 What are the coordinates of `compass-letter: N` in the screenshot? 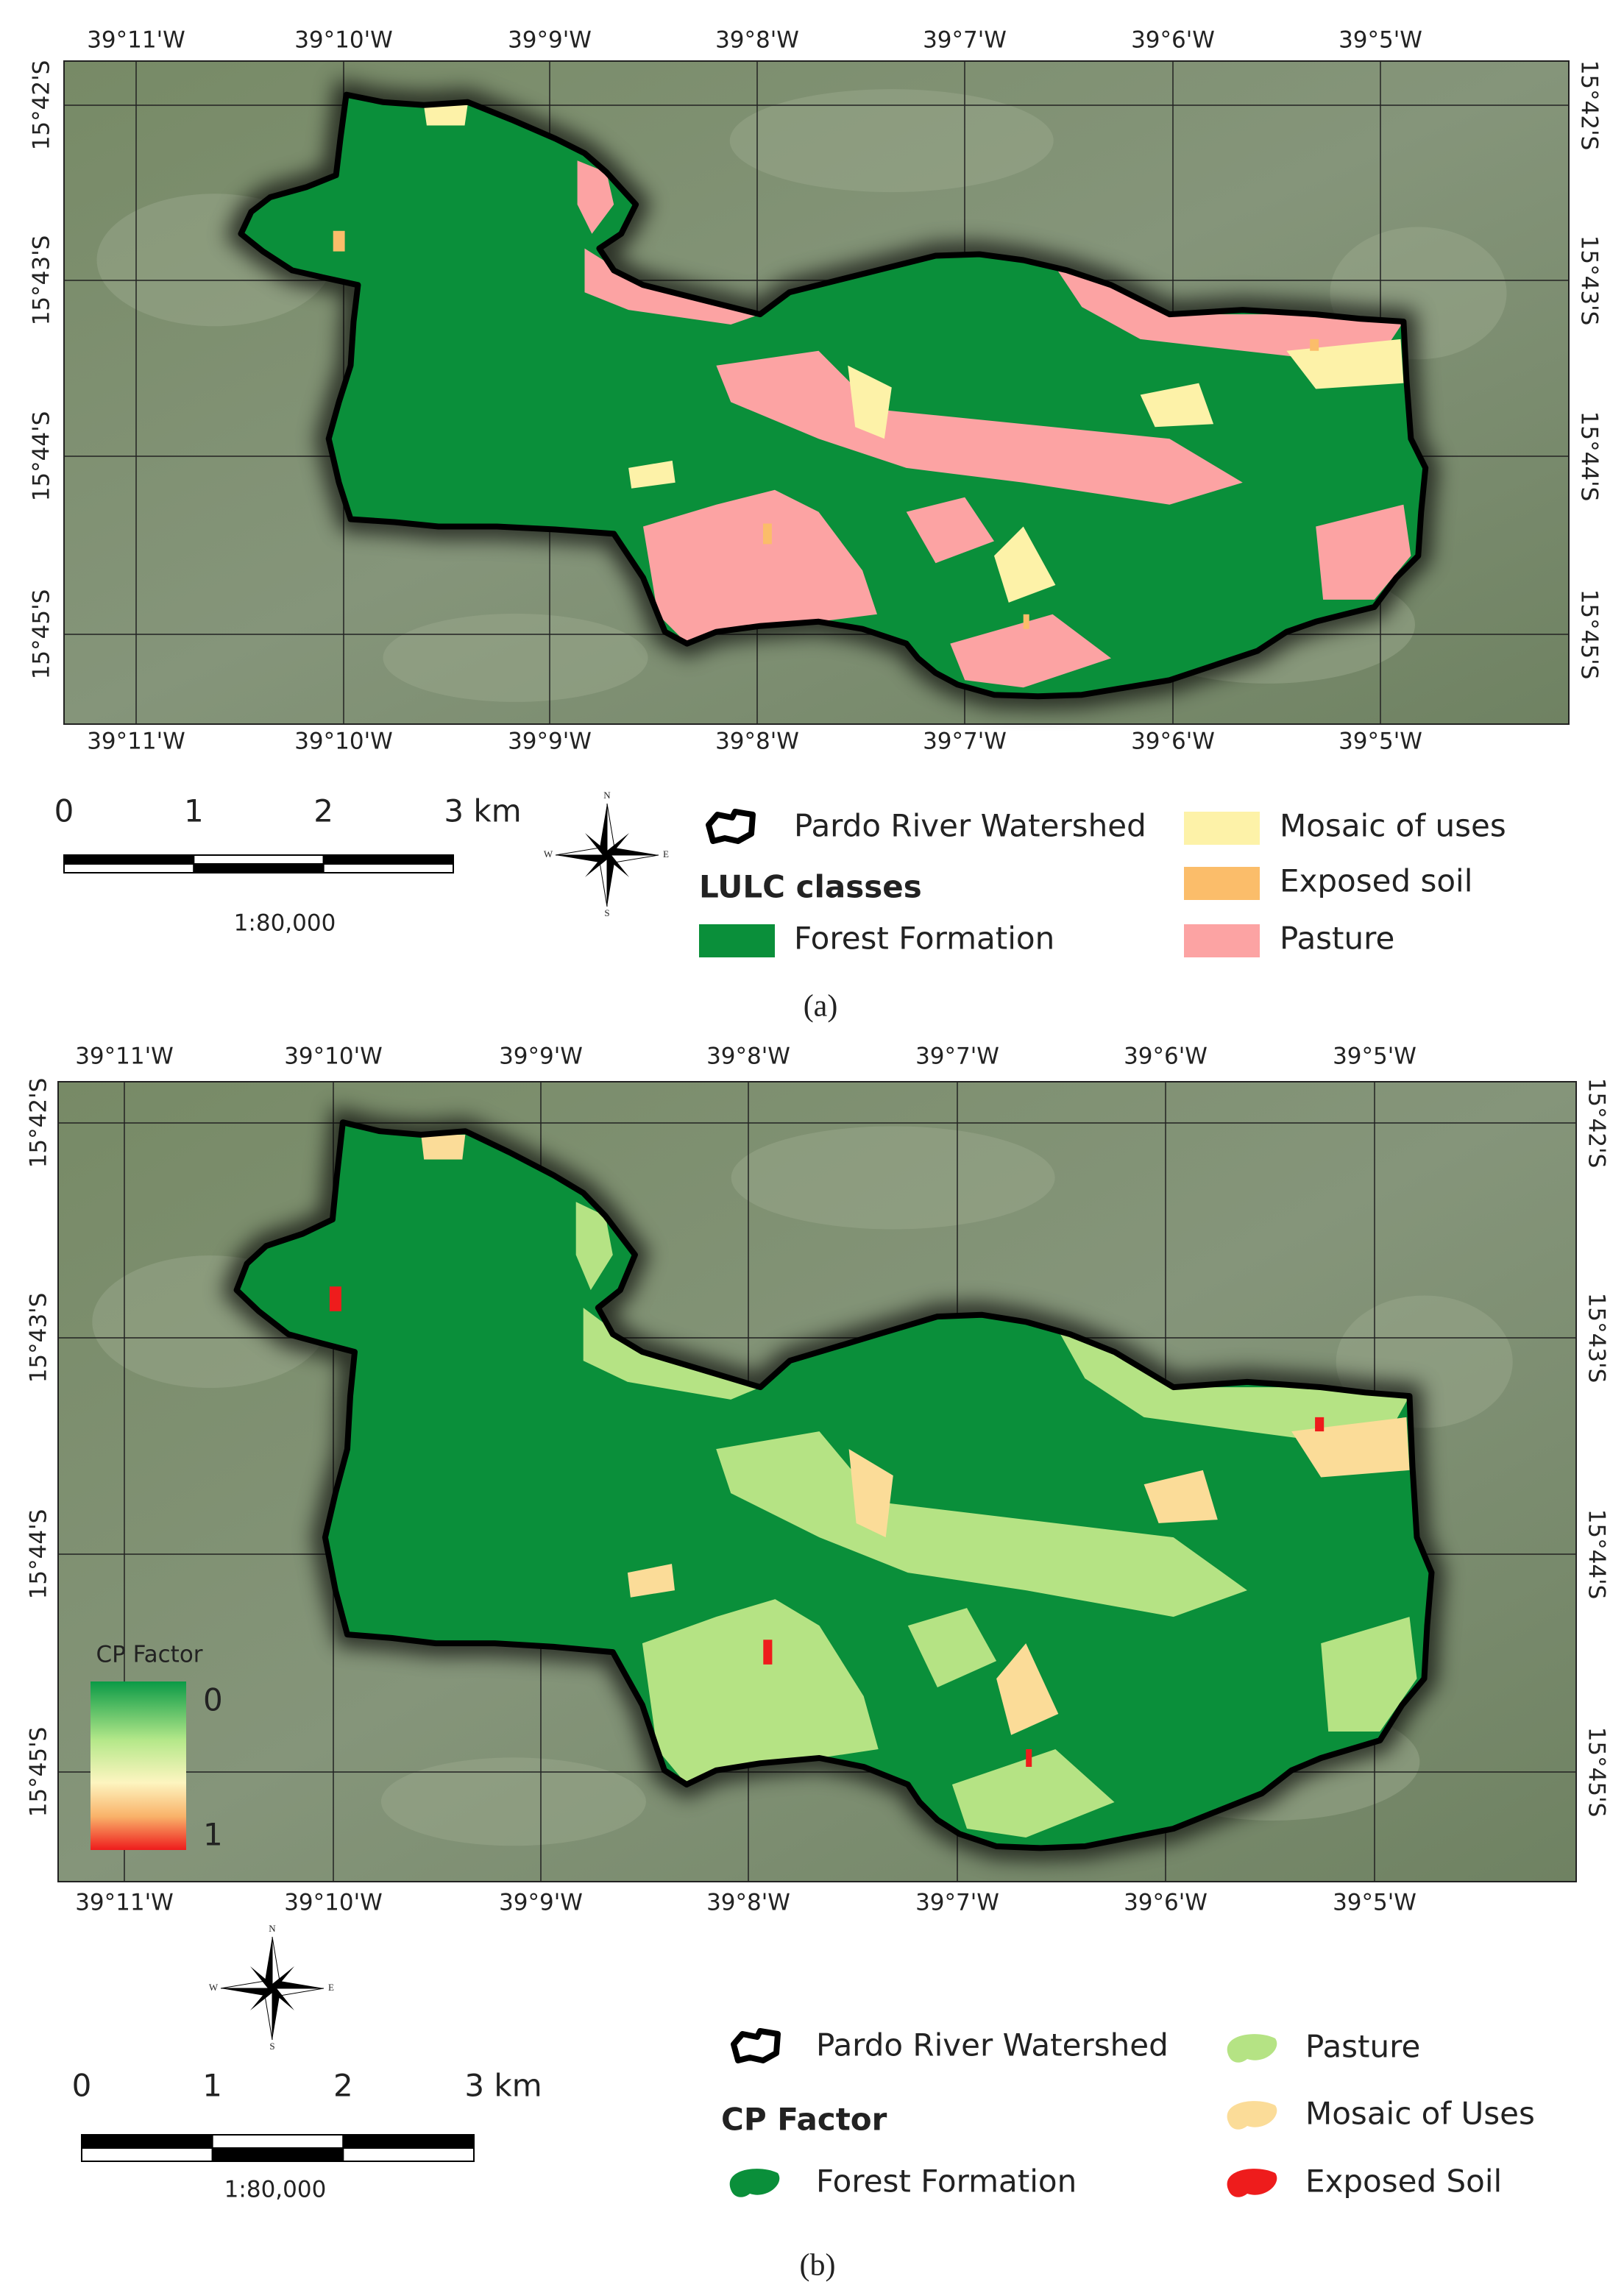 It's located at (272, 1928).